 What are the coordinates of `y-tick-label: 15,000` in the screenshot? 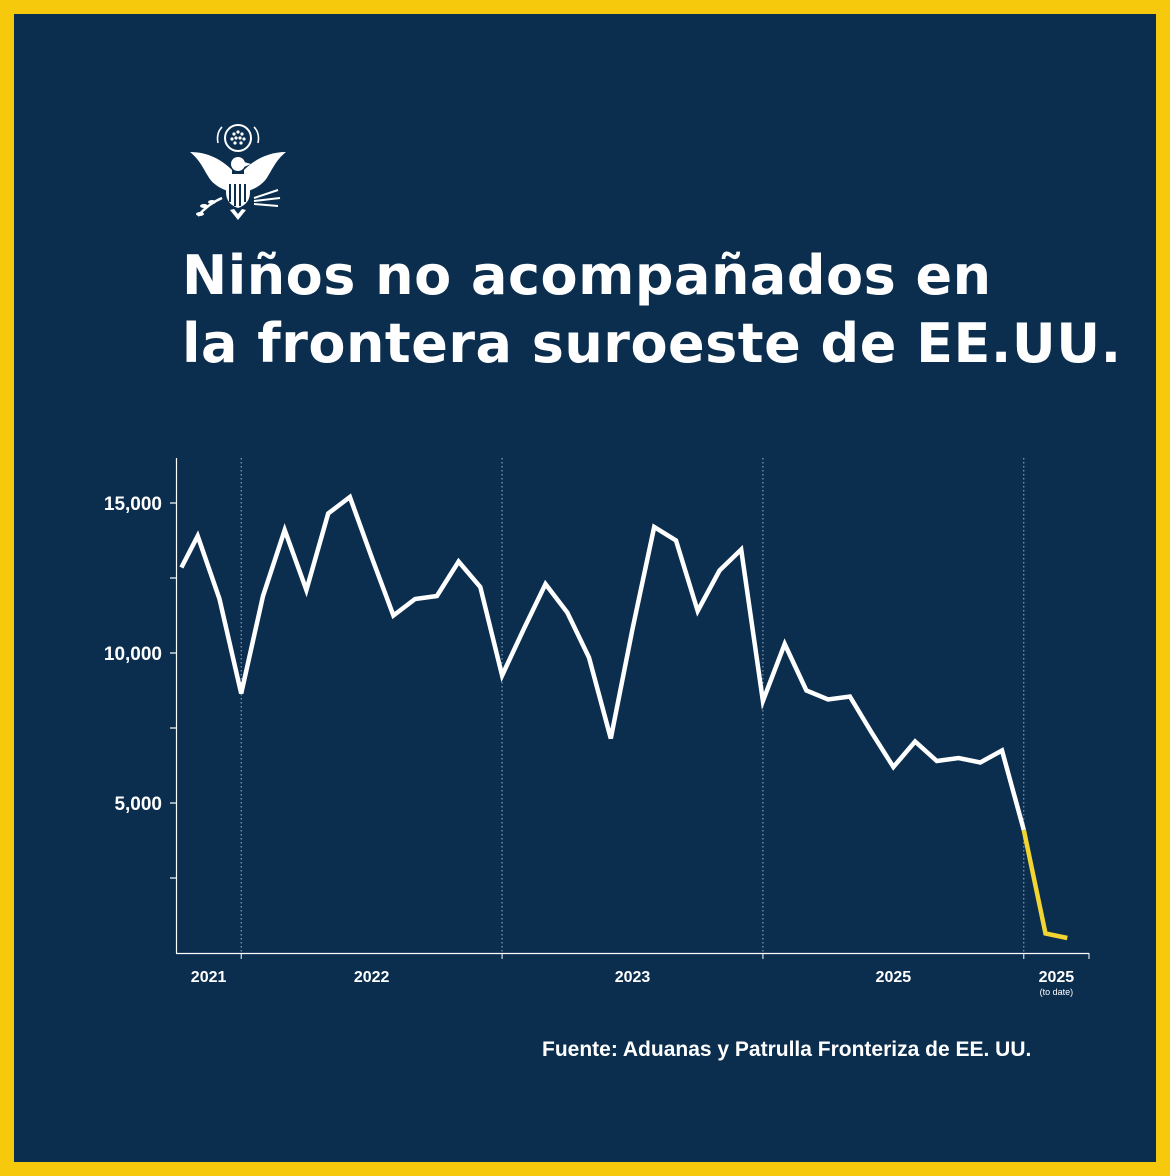 It's located at (133, 504).